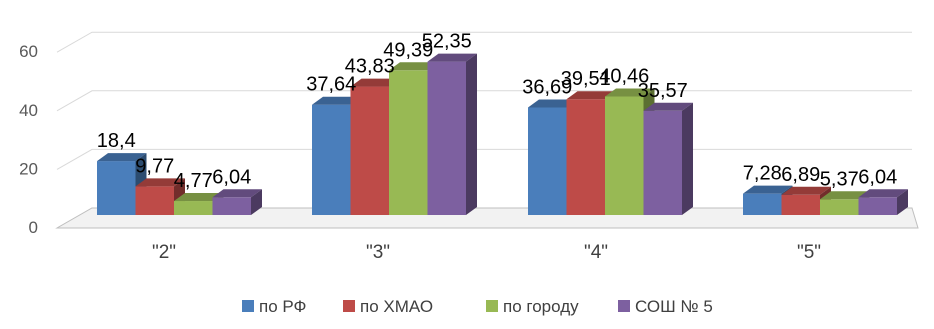  I want to click on data-label: 7,28, so click(762, 174).